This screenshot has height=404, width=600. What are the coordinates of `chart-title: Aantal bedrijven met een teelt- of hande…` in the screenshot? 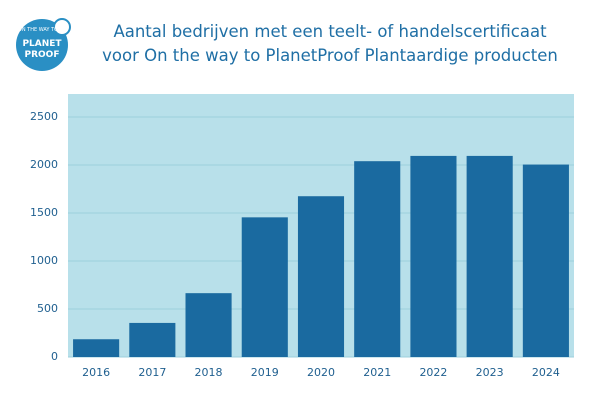 It's located at (330, 43).